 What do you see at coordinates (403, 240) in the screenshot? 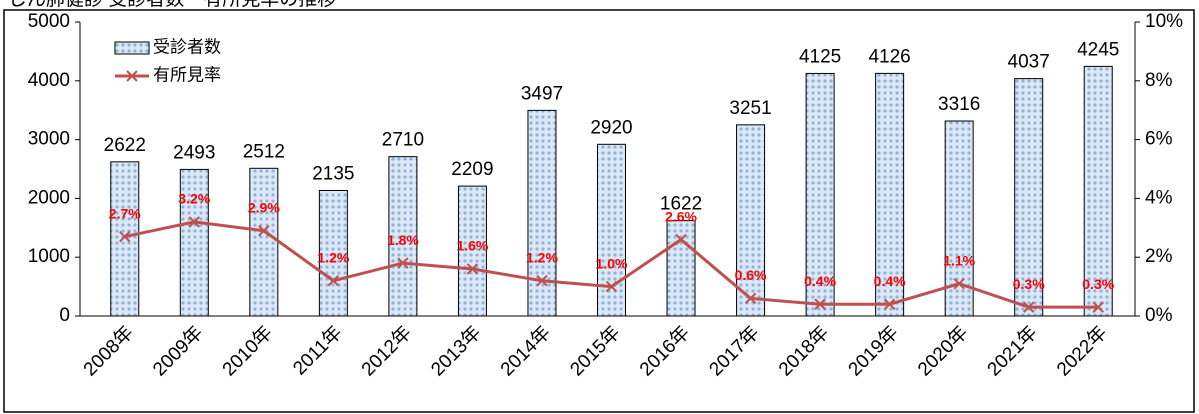
I see `line-value-label: 1.8%` at bounding box center [403, 240].